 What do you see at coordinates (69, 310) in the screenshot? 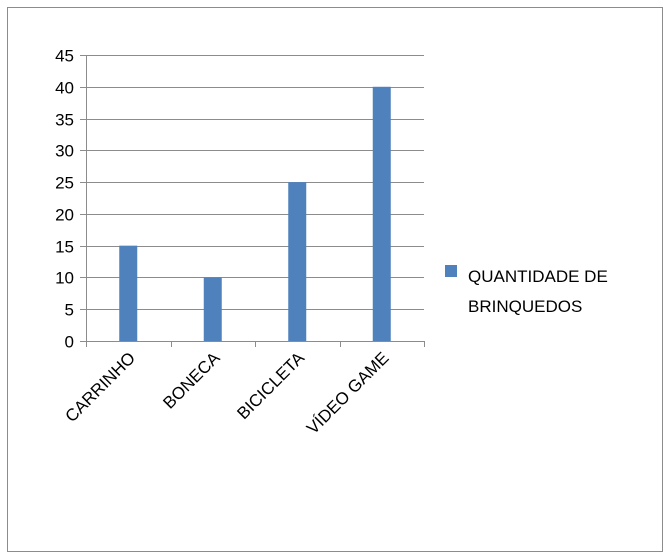
I see `y-tick-label: 5` at bounding box center [69, 310].